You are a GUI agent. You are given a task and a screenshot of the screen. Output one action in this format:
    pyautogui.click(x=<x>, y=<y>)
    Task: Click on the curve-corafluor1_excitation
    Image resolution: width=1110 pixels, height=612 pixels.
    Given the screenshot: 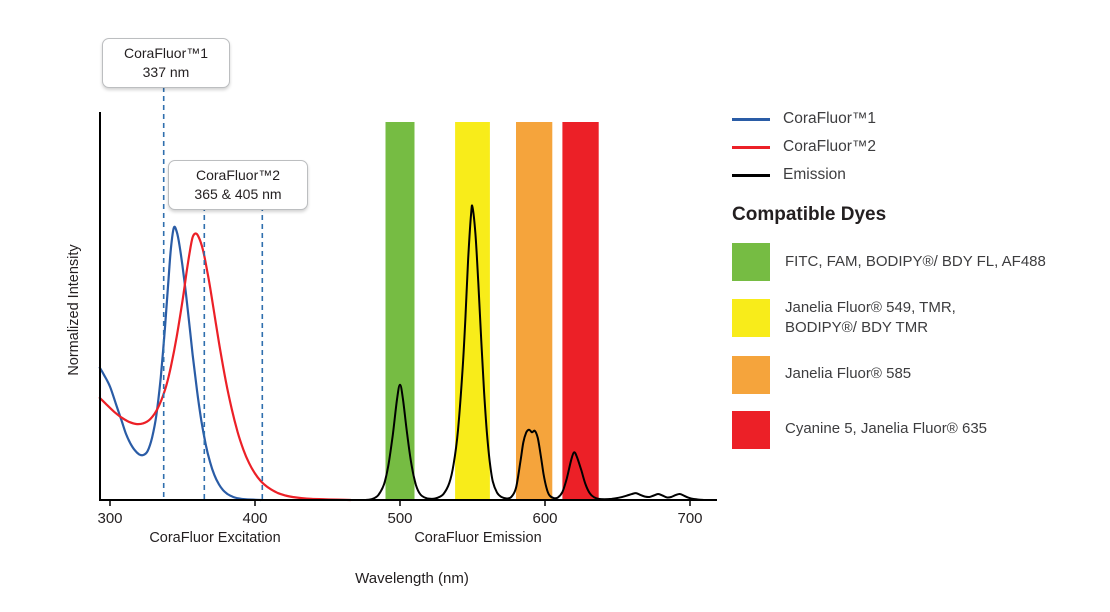 What is the action you would take?
    pyautogui.click(x=180, y=363)
    